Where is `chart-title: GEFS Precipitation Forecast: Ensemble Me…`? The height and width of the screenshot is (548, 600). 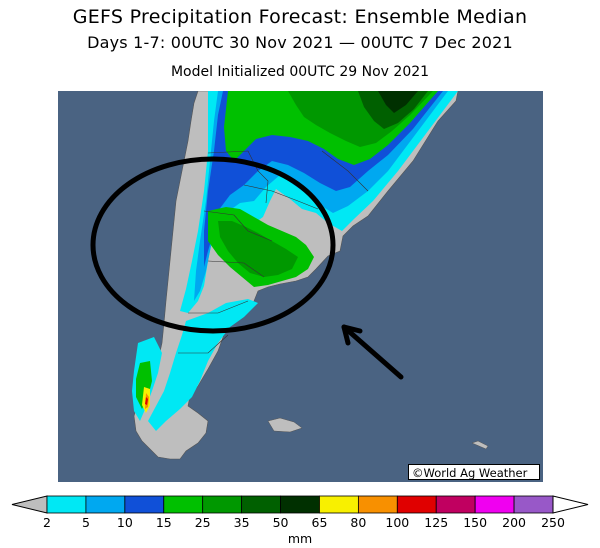 chart-title: GEFS Precipitation Forecast: Ensemble Me… is located at coordinates (300, 17).